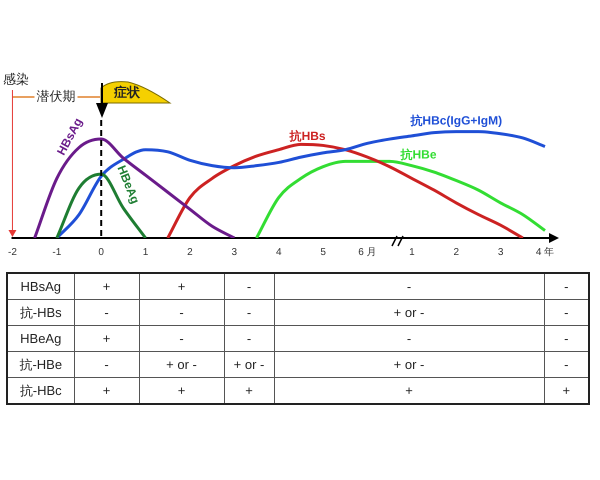 The width and height of the screenshot is (600, 480). Describe the element at coordinates (455, 120) in the screenshot. I see `series-label: 抗HBc(IgG+IgM)` at that location.